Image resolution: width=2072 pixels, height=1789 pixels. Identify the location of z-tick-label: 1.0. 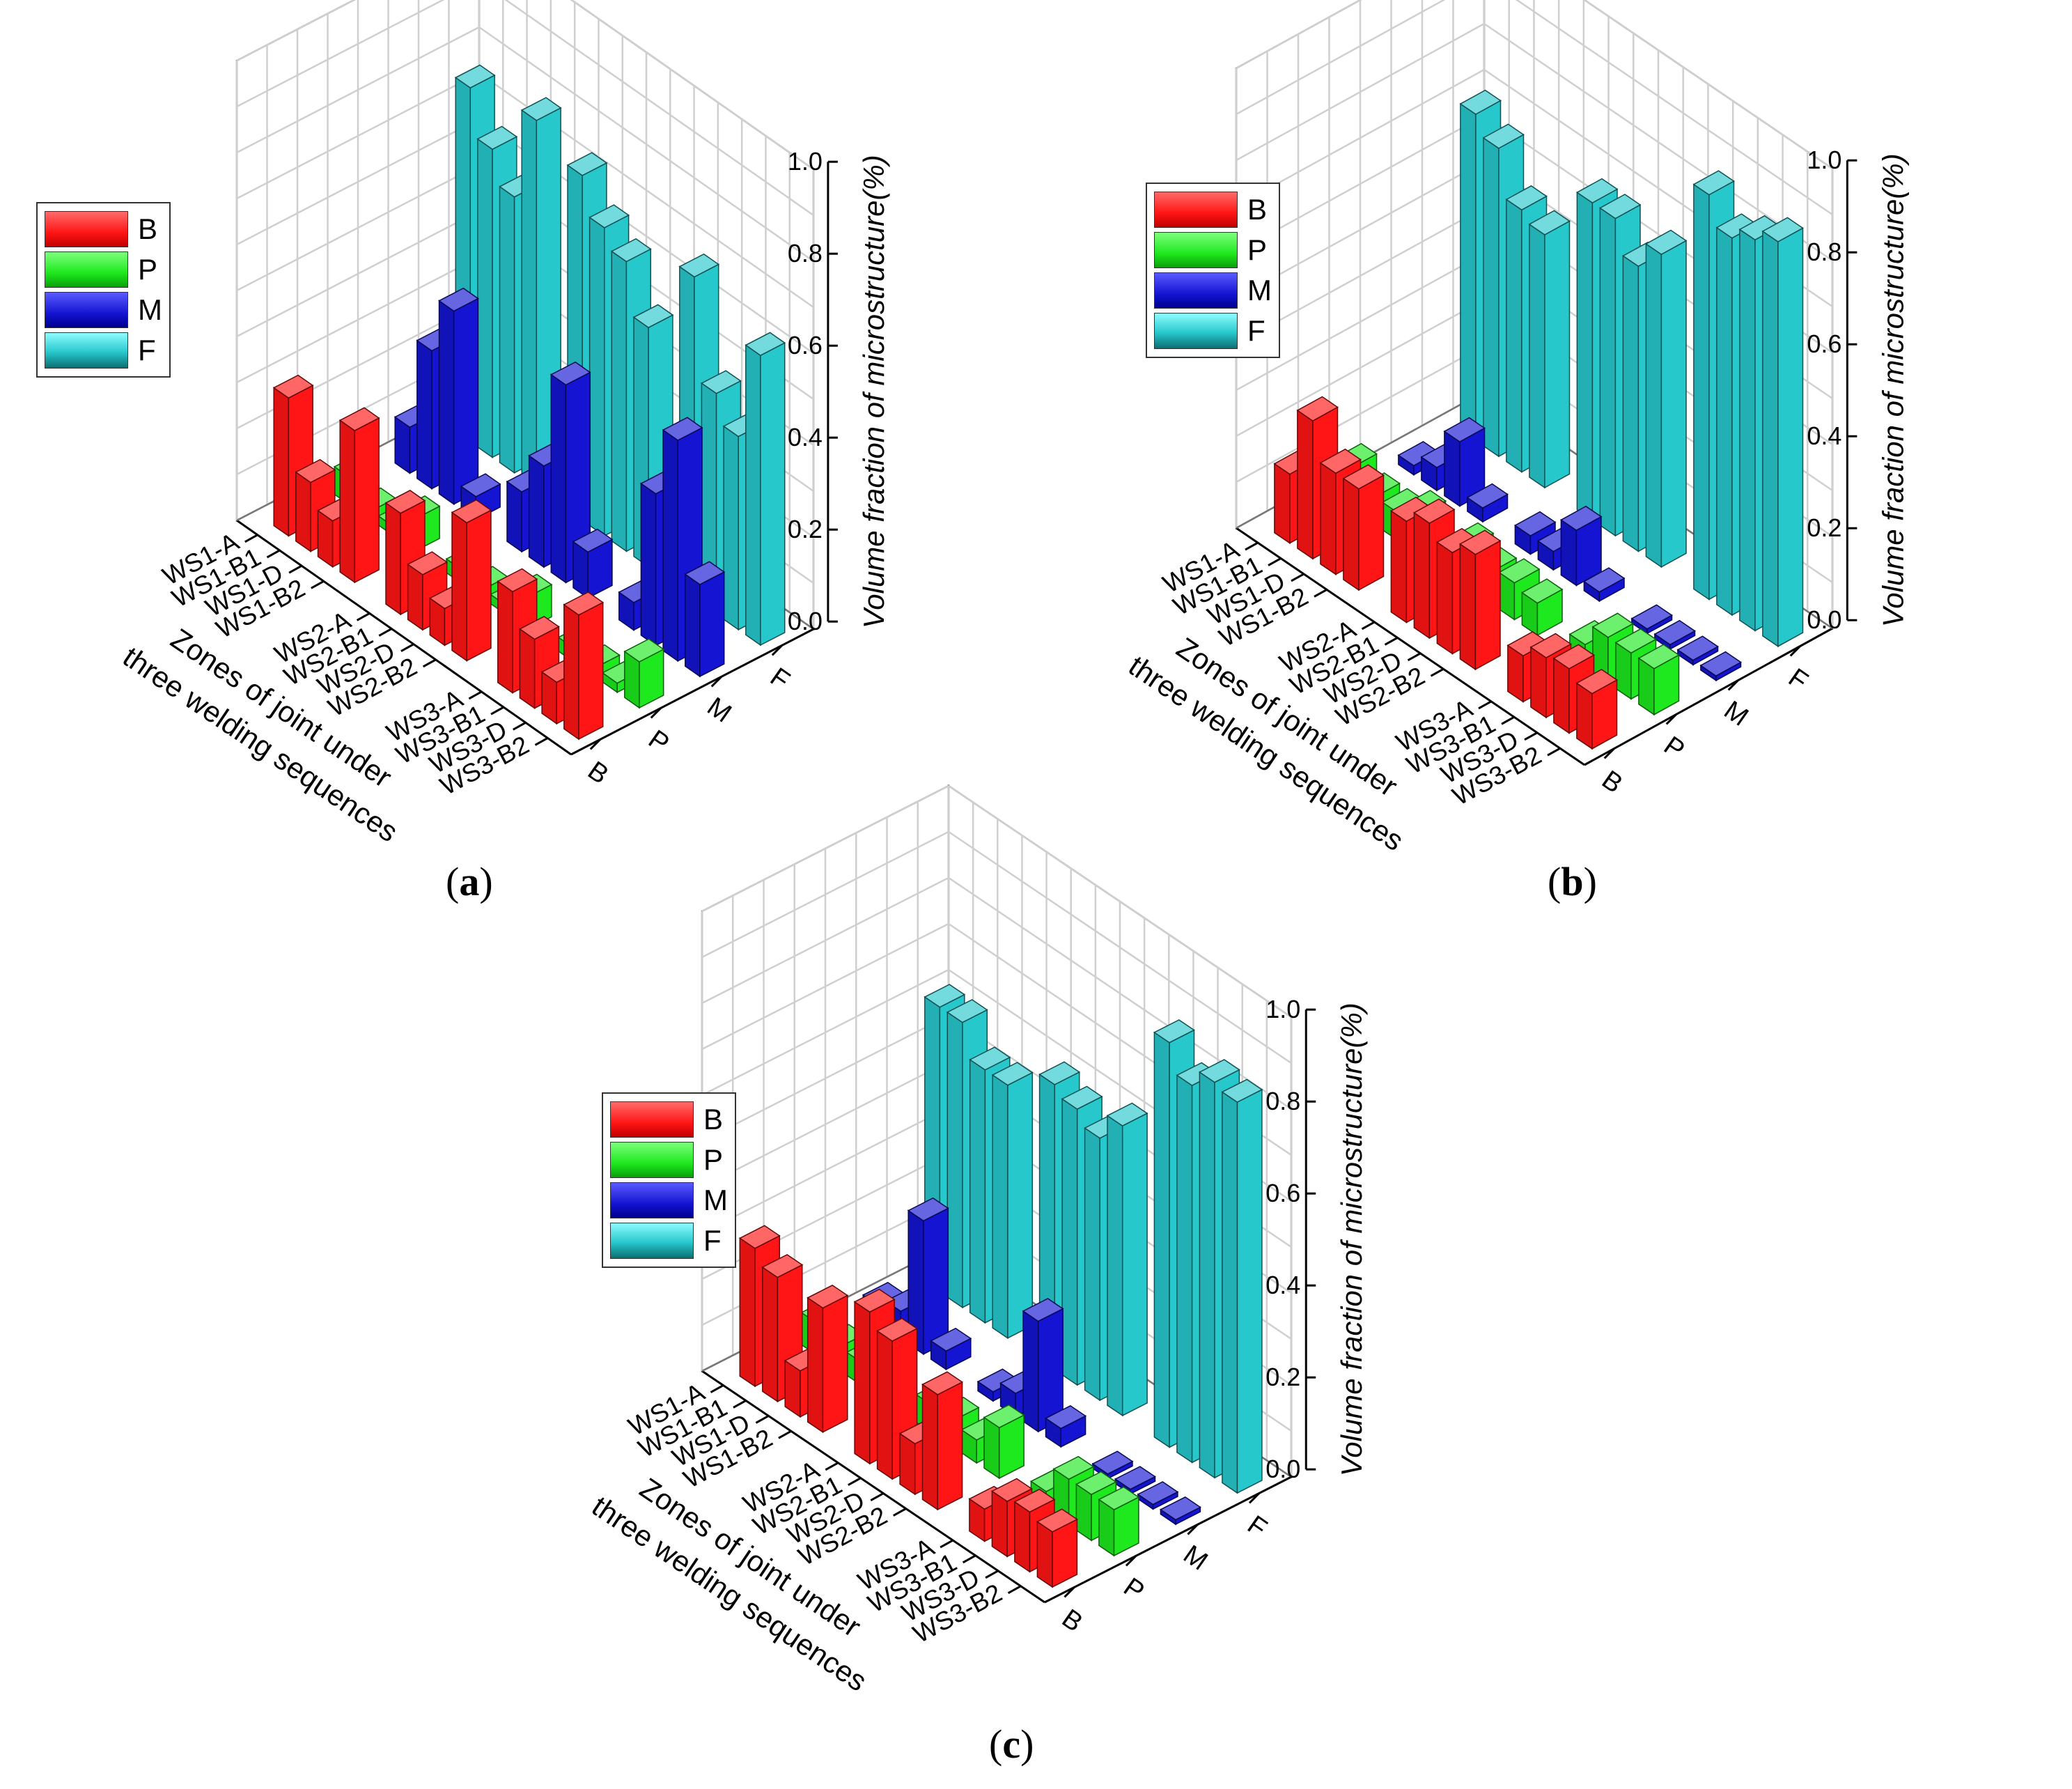
(805, 161).